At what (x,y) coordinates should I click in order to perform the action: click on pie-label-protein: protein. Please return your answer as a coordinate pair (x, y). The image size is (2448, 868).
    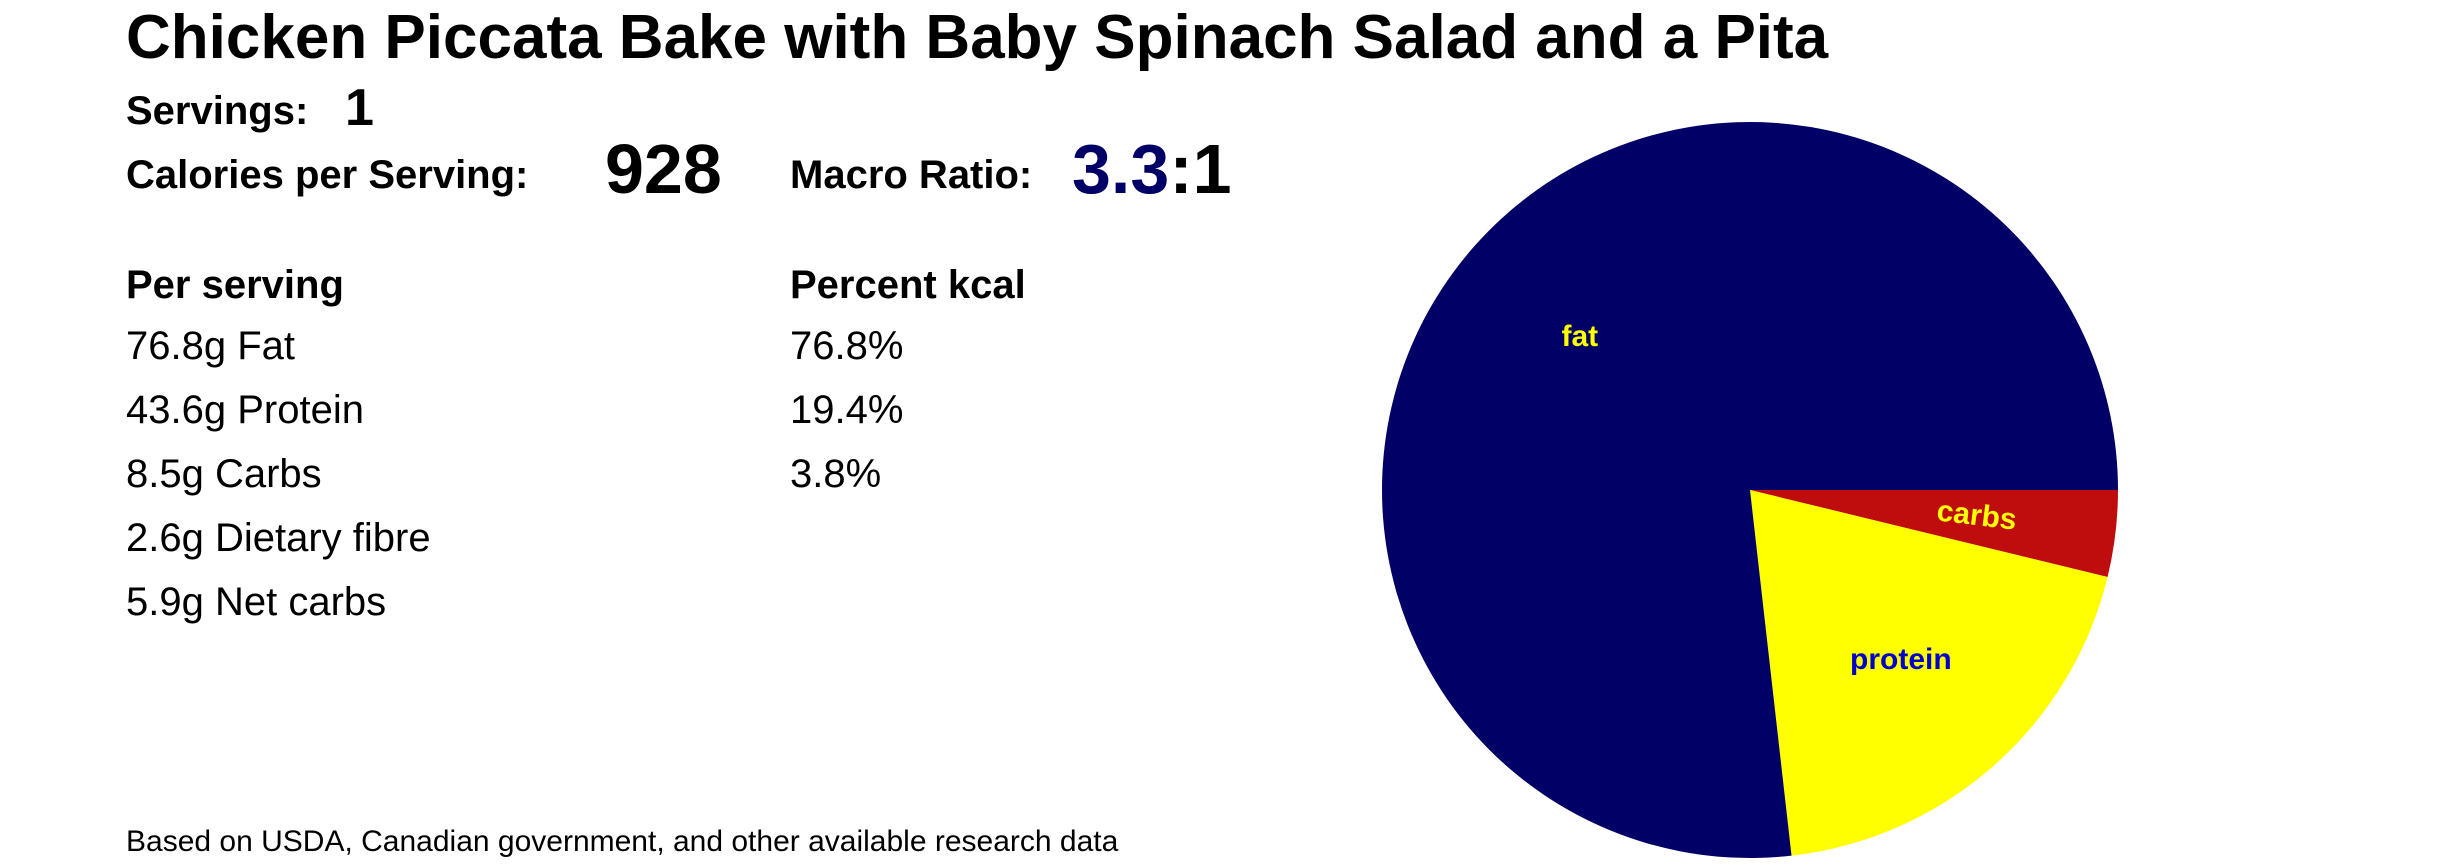
    Looking at the image, I should click on (1901, 659).